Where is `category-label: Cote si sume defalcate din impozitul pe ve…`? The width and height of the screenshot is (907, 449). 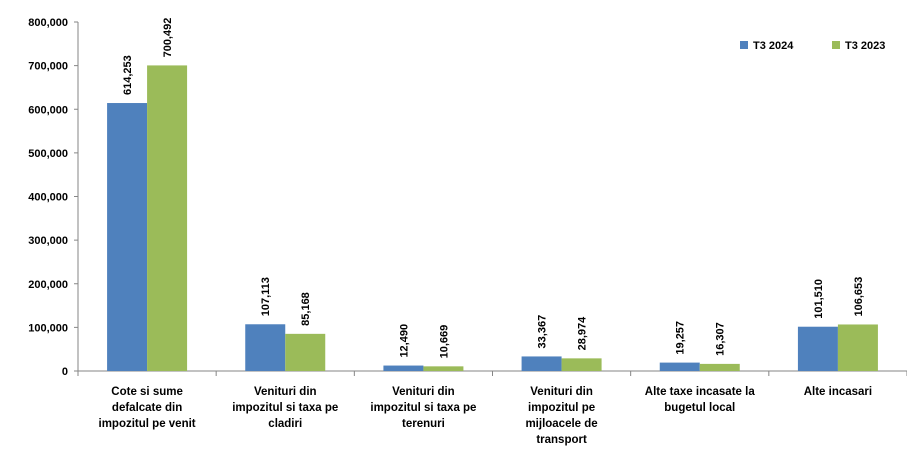
category-label: Cote si sume defalcate din impozitul pe ve… is located at coordinates (147, 408).